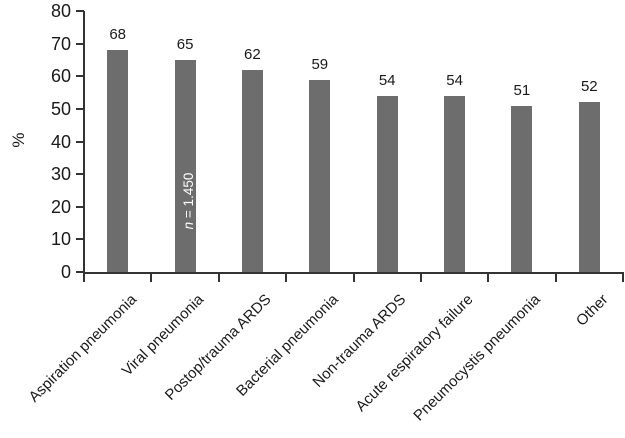 Image resolution: width=625 pixels, height=438 pixels. Describe the element at coordinates (84, 146) in the screenshot. I see `y-axis-line` at that location.